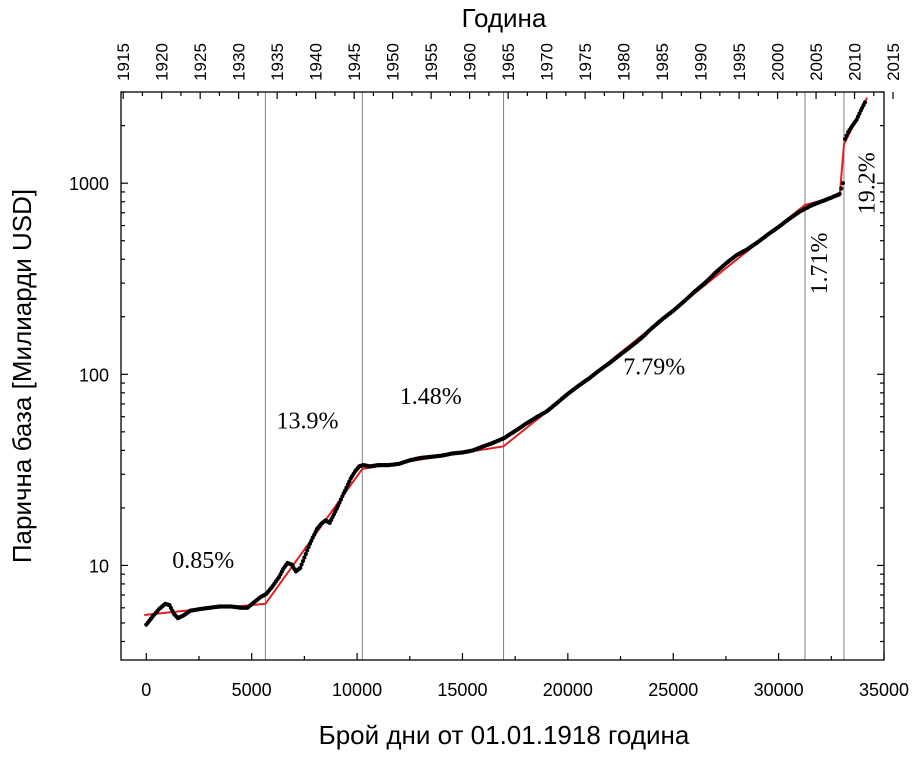 The width and height of the screenshot is (919, 757). I want to click on x-tick-label-6: 30000, so click(779, 690).